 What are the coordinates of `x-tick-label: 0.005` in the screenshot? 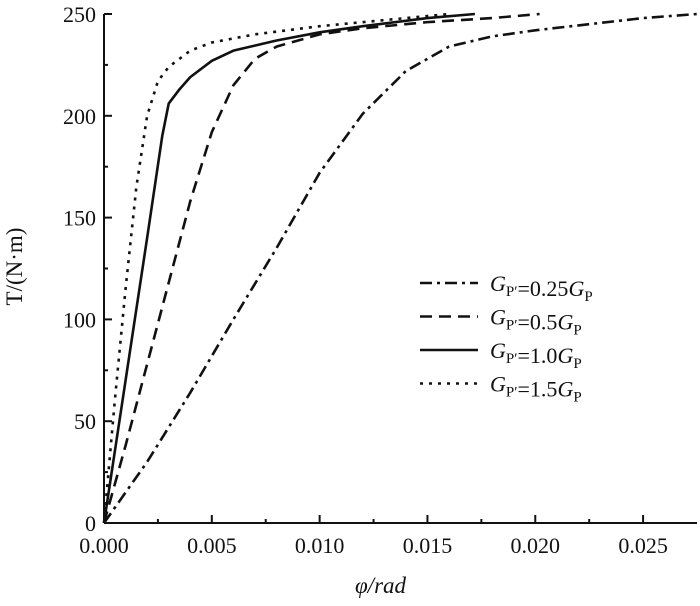 It's located at (212, 545).